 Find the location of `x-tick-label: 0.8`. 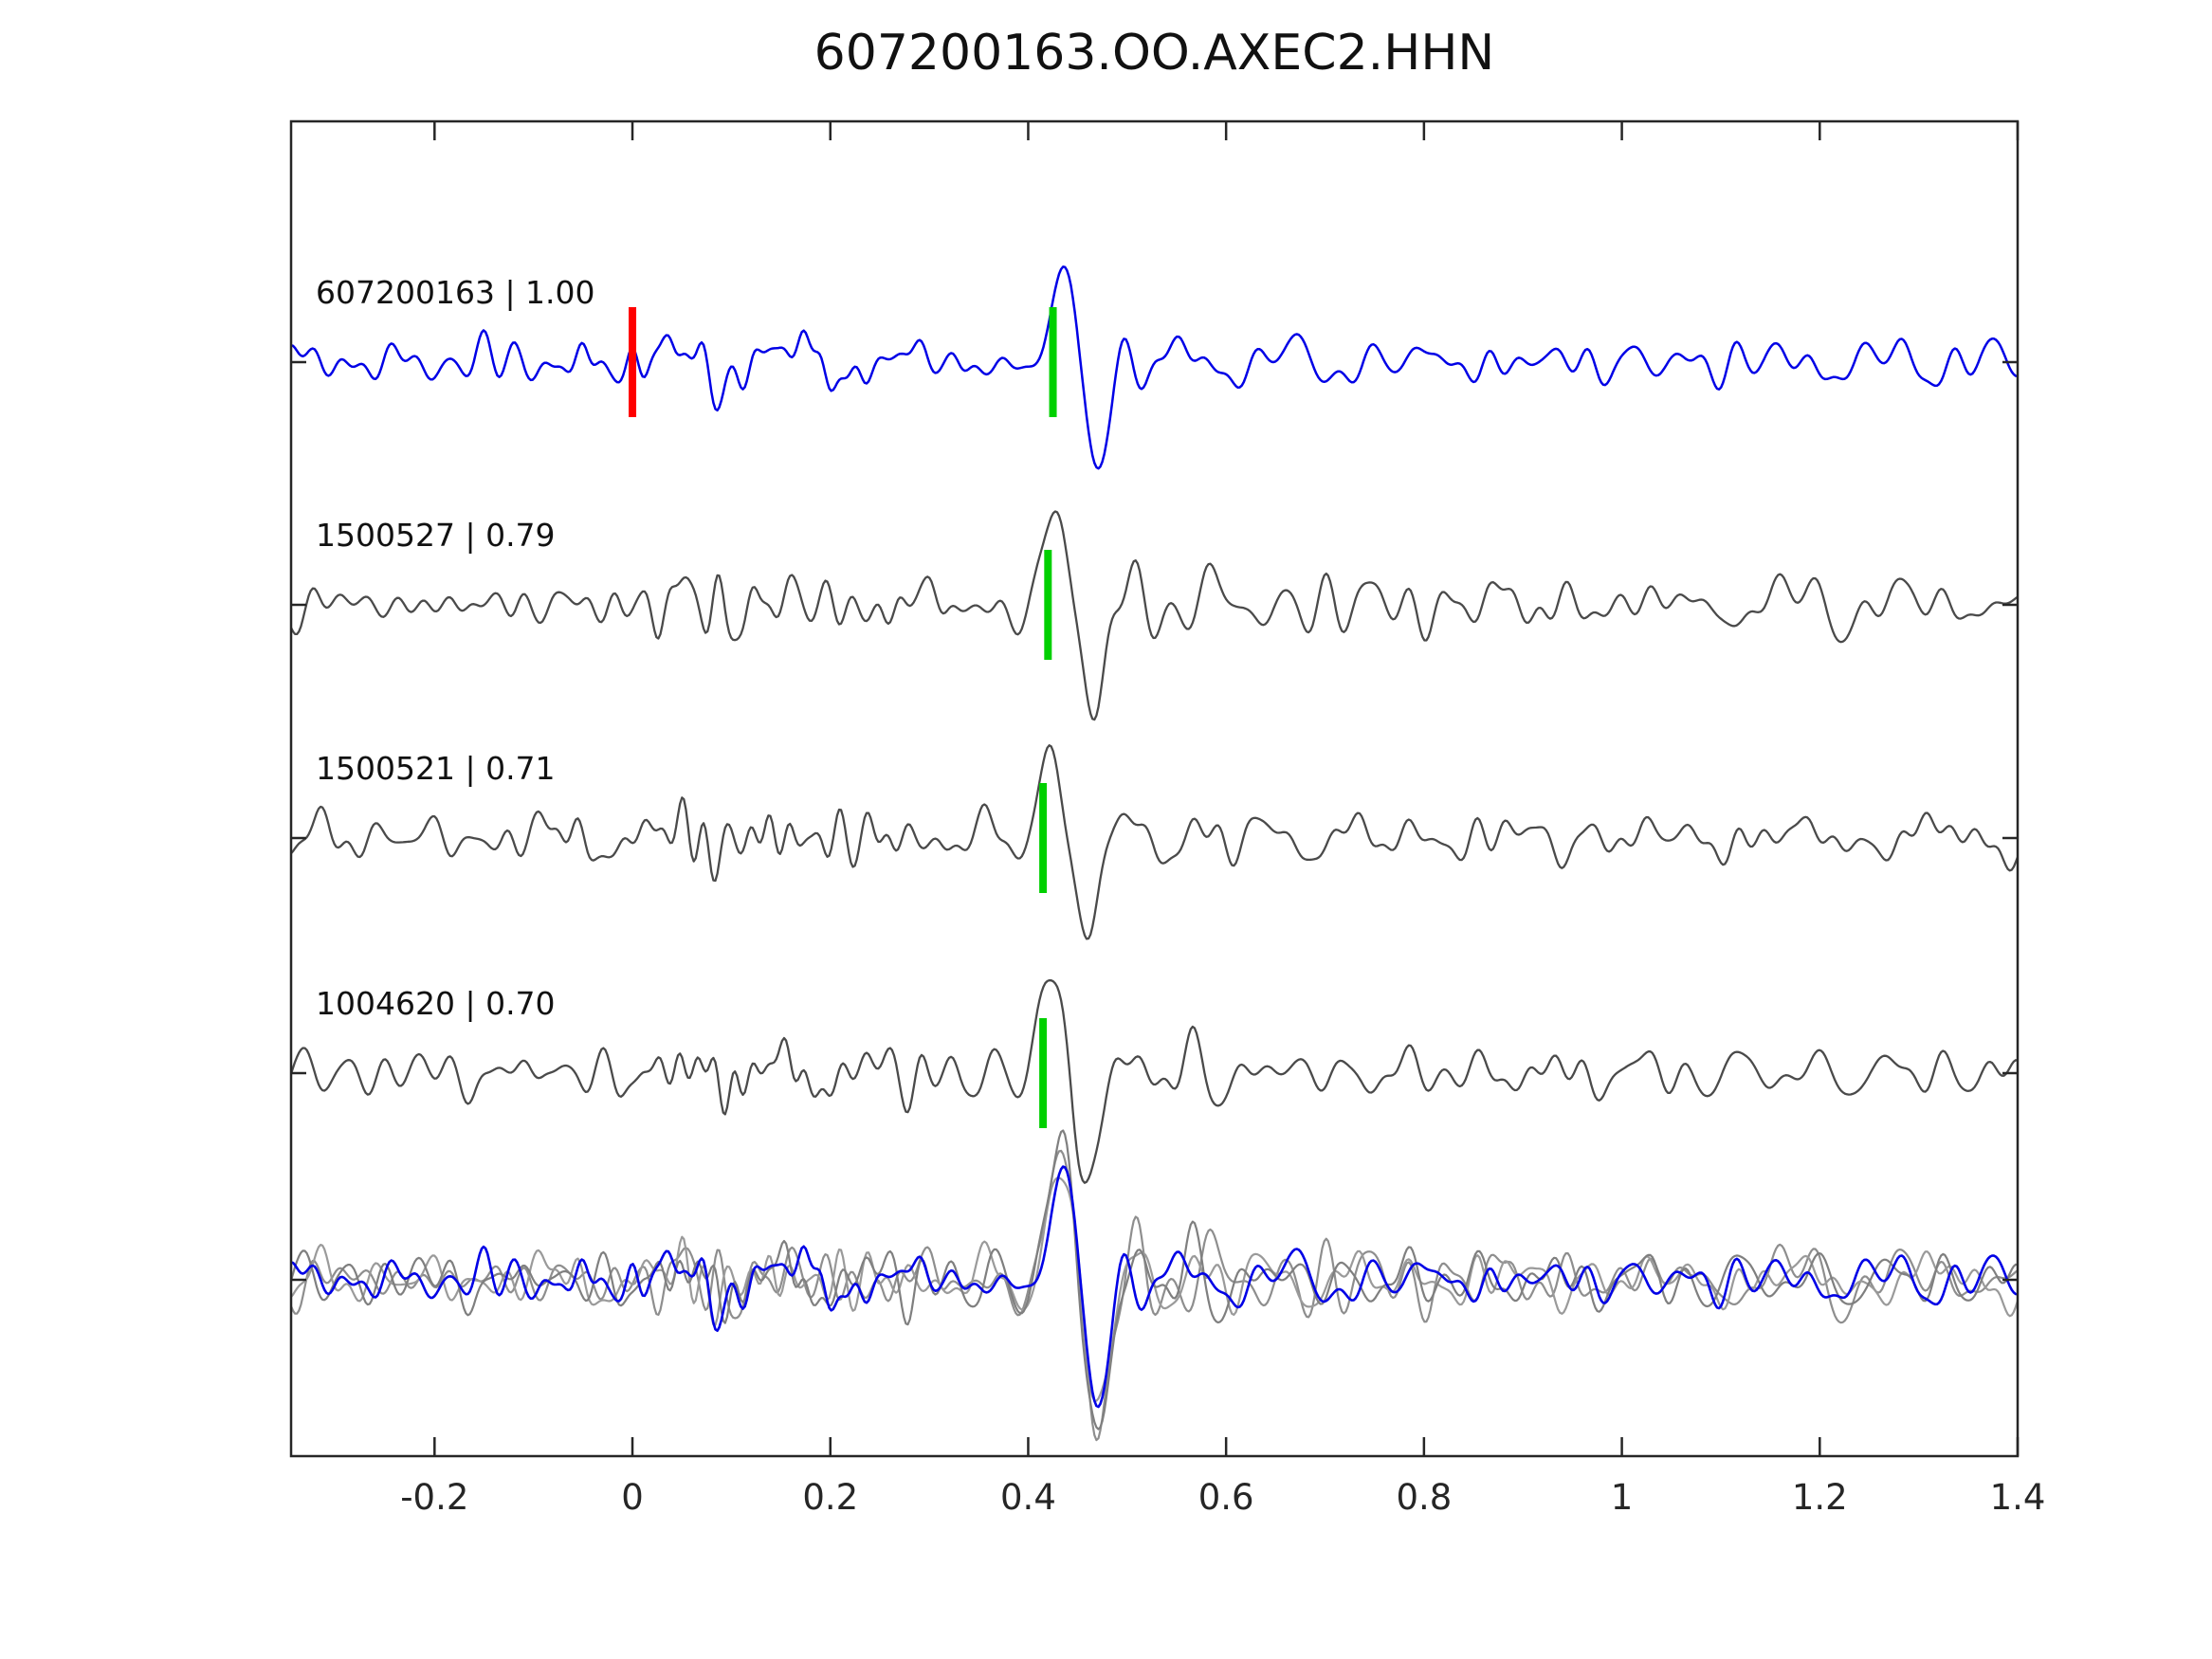

x-tick-label: 0.8 is located at coordinates (1424, 1497).